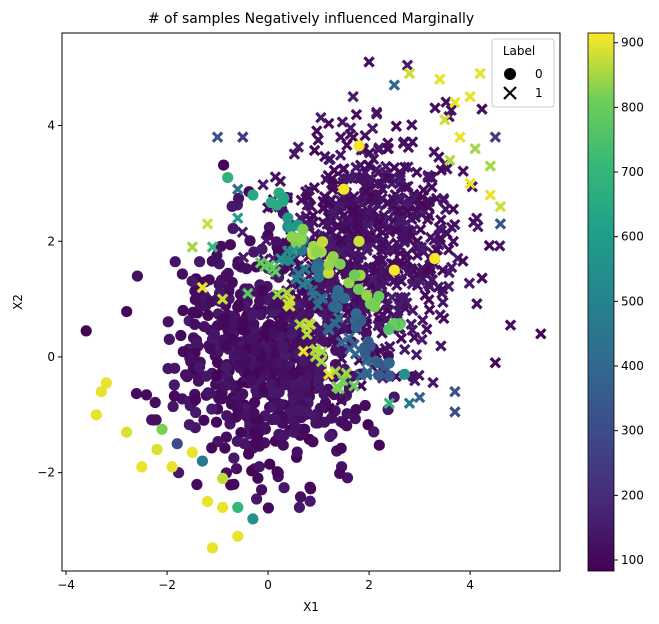 This screenshot has height=624, width=659. What do you see at coordinates (49, 299) in the screenshot?
I see `y-axis-ticks: −2 0 2 4` at bounding box center [49, 299].